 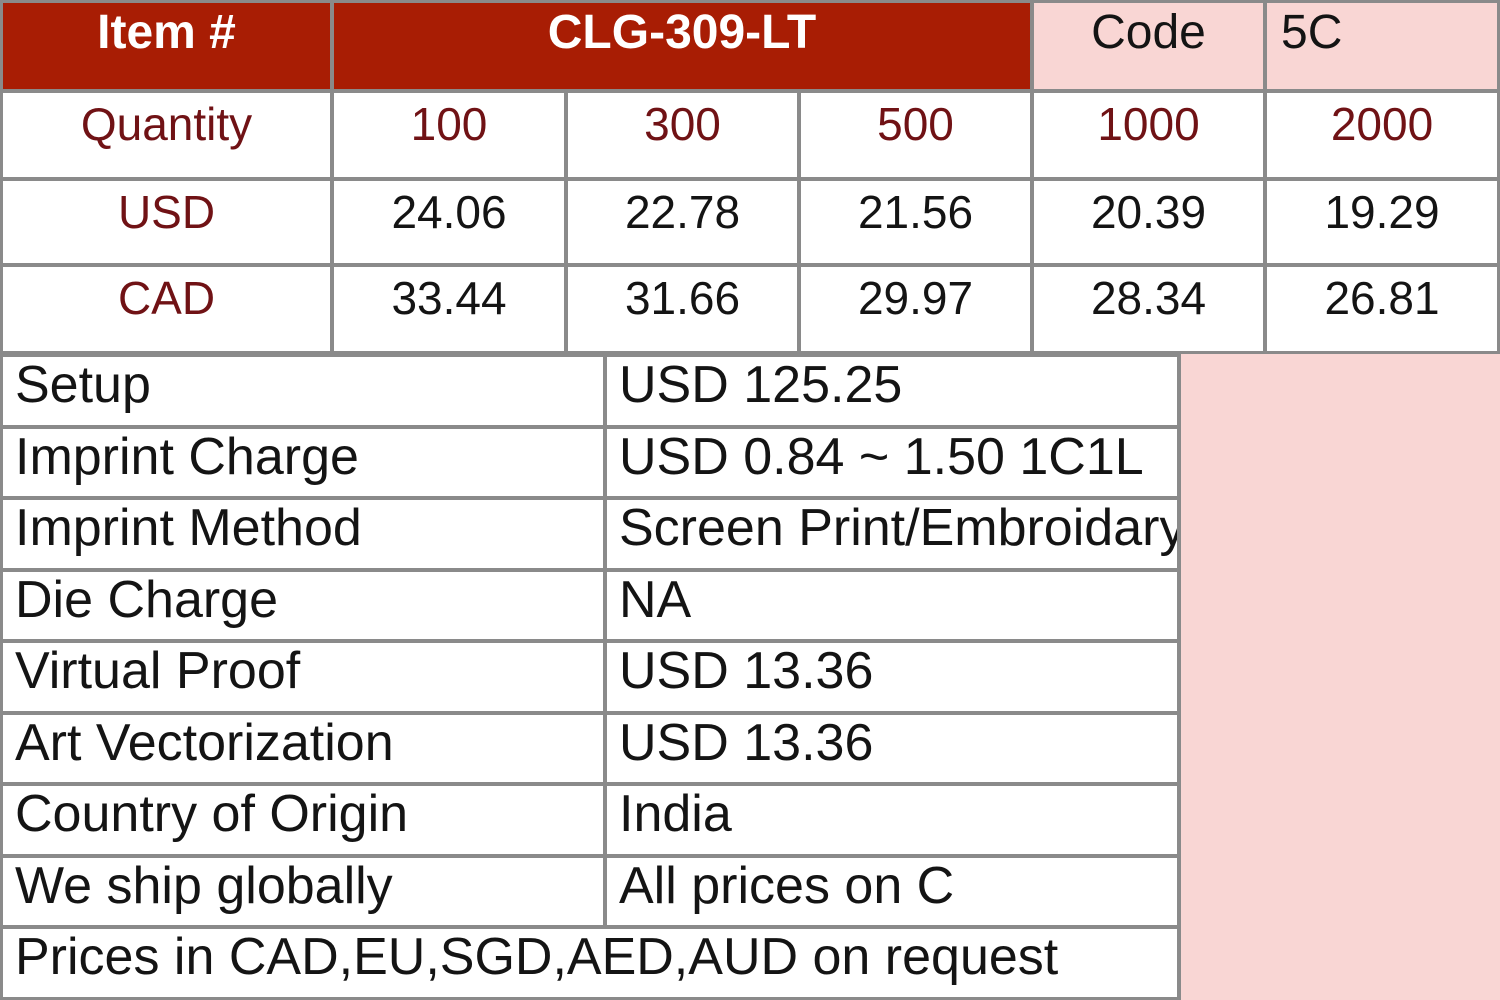 I want to click on detail-label-cell: Setup, so click(x=303, y=391).